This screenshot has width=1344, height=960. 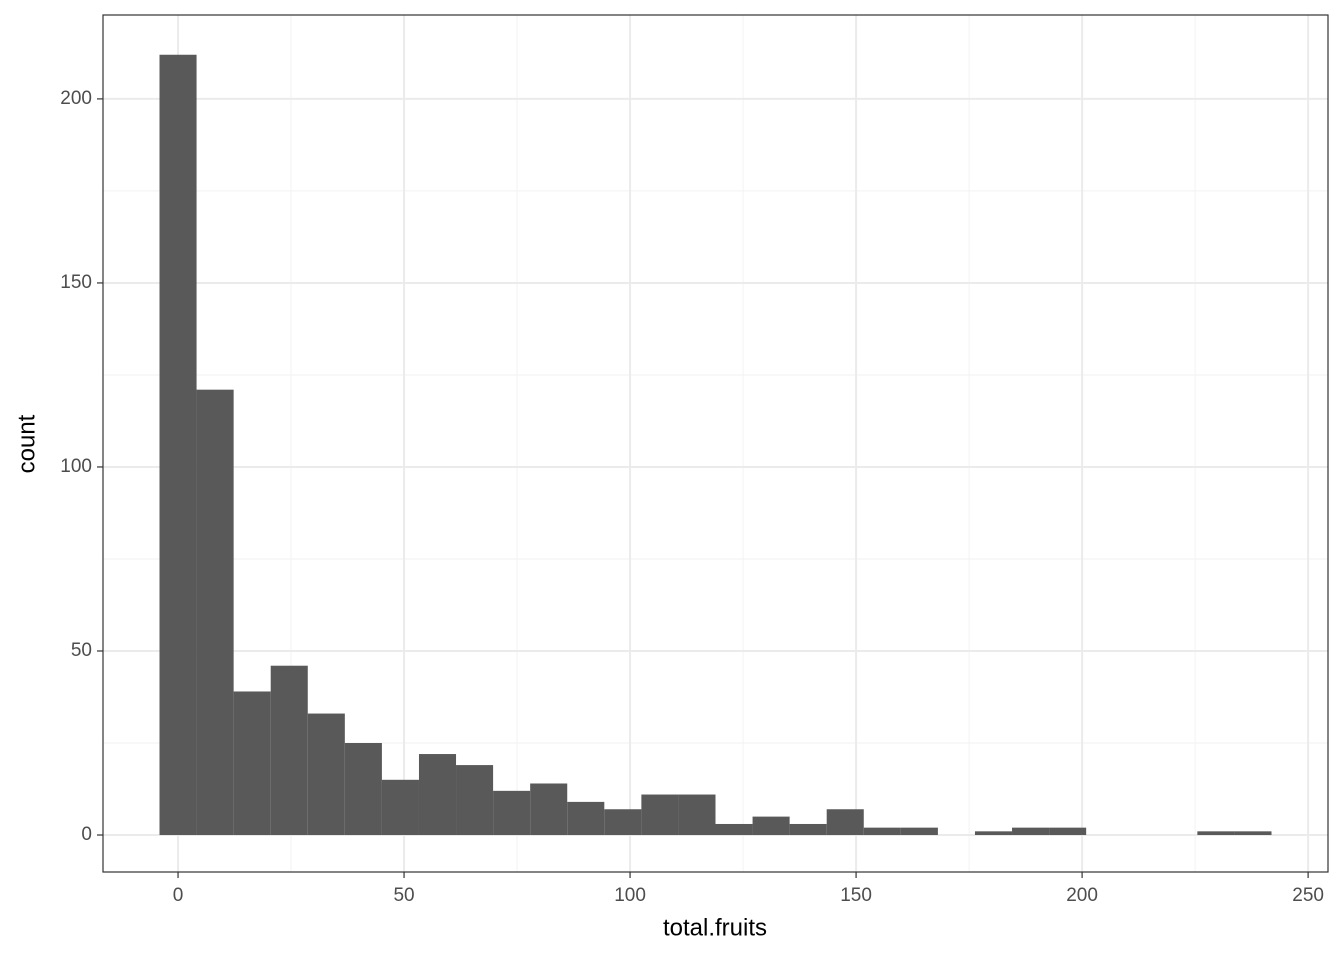 What do you see at coordinates (81, 650) in the screenshot?
I see `y-tick-label: 50` at bounding box center [81, 650].